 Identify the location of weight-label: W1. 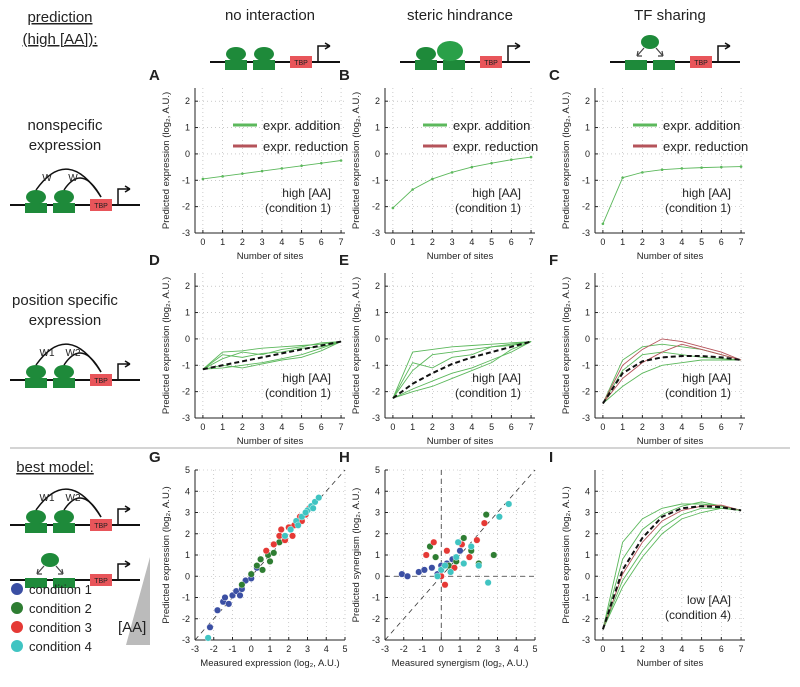
(47, 353).